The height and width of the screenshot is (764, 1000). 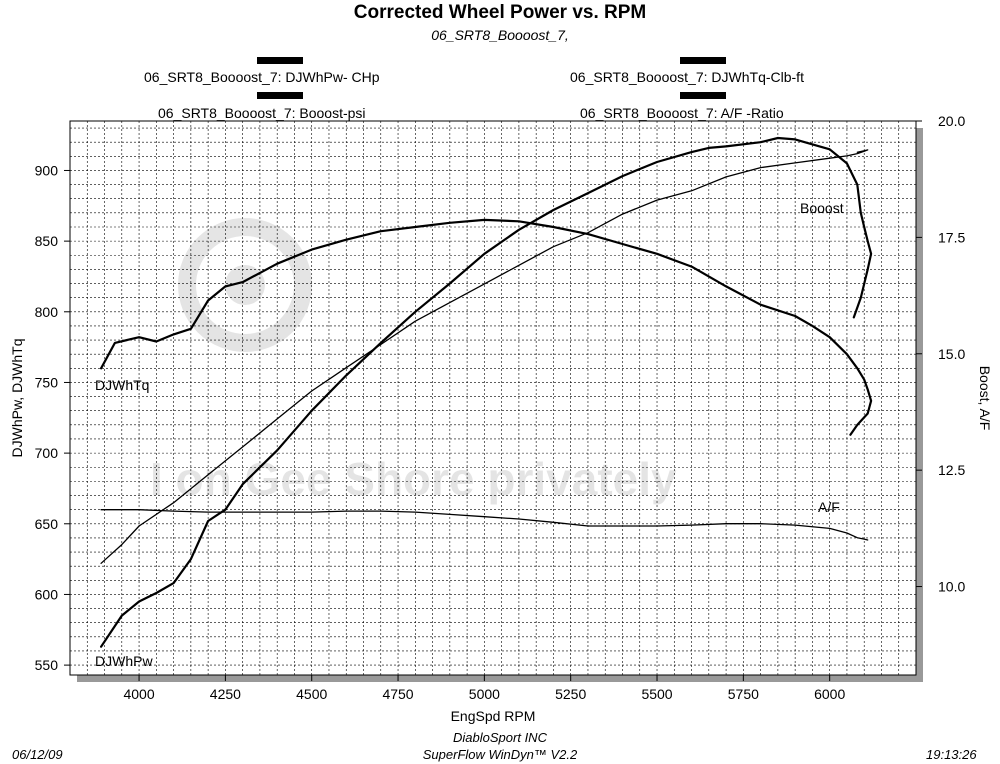 What do you see at coordinates (822, 208) in the screenshot?
I see `series-label-booost: Booost` at bounding box center [822, 208].